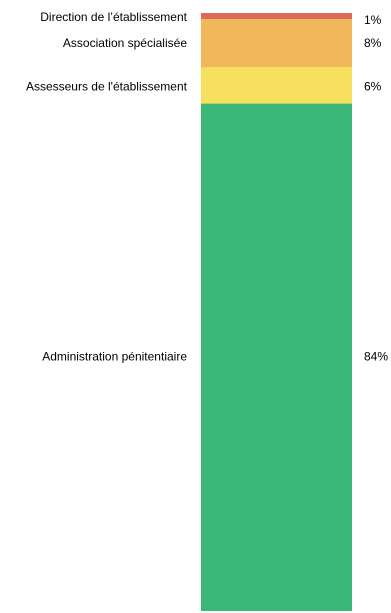  Describe the element at coordinates (373, 87) in the screenshot. I see `value-label-3: 6%` at that location.